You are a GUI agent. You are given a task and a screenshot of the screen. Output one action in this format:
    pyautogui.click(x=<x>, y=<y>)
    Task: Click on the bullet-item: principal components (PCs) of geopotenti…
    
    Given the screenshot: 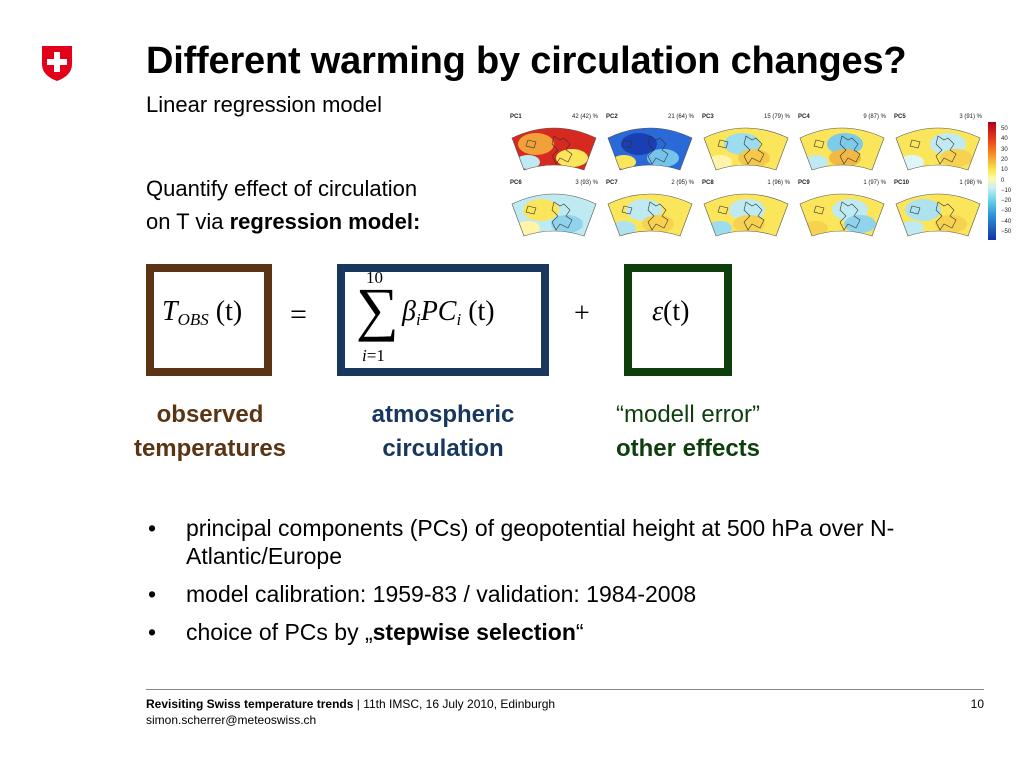 What is the action you would take?
    pyautogui.click(x=571, y=542)
    